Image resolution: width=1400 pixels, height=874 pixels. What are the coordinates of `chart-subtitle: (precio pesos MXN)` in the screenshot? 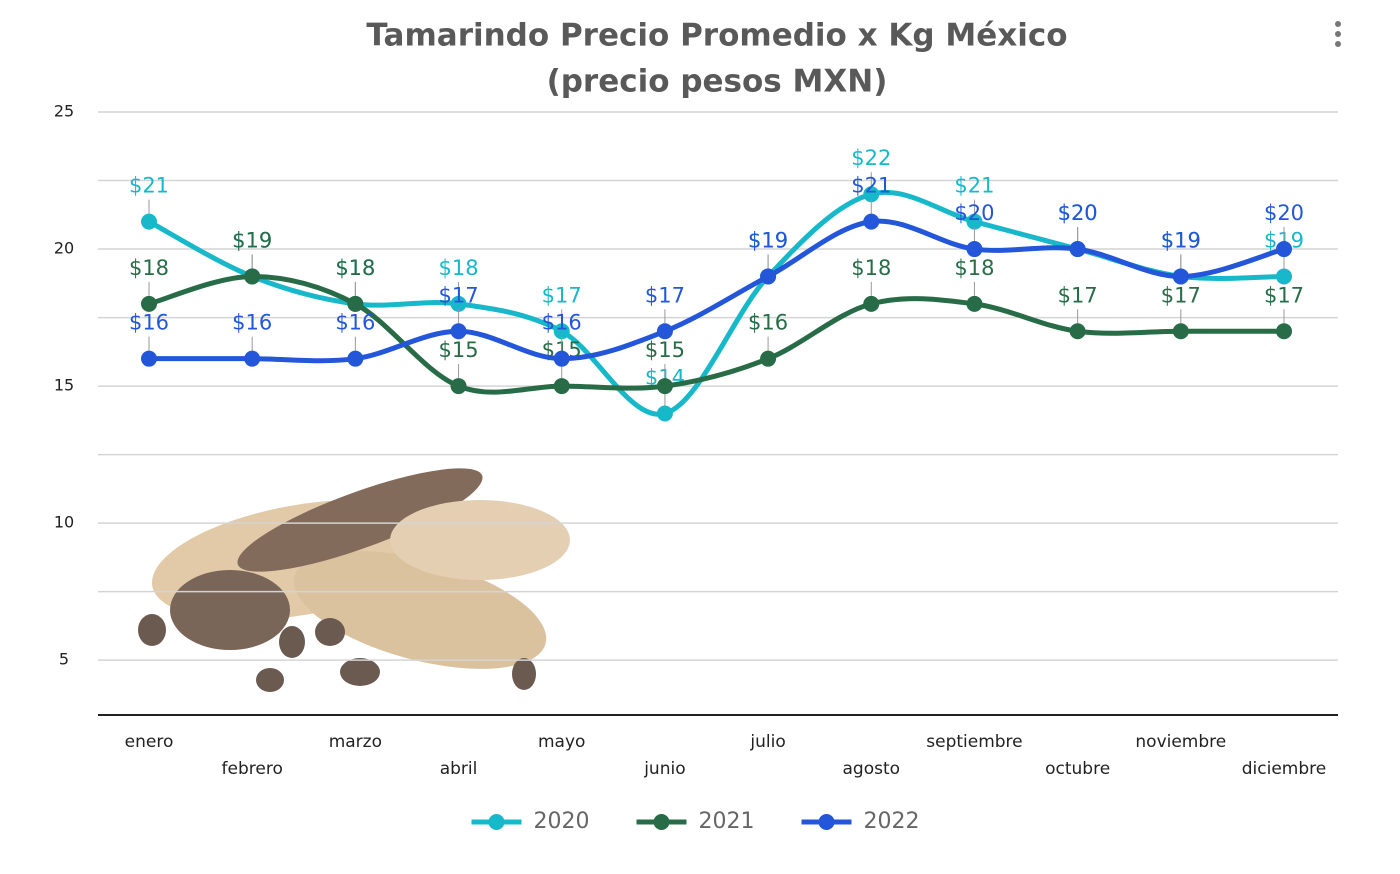 It's located at (717, 82).